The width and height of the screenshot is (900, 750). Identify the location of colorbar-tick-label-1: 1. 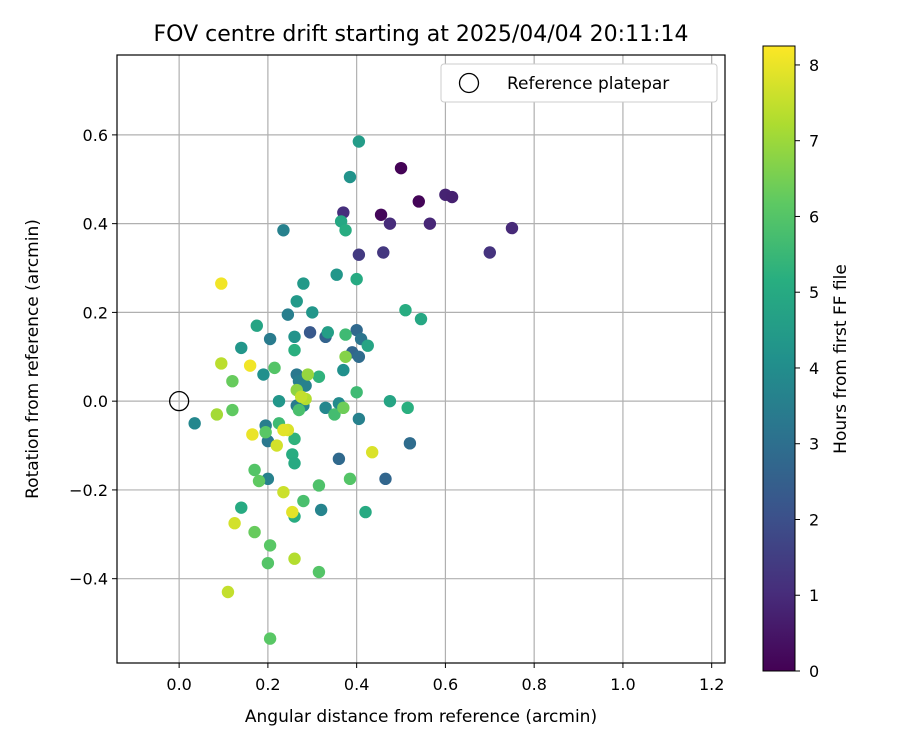
(814, 595).